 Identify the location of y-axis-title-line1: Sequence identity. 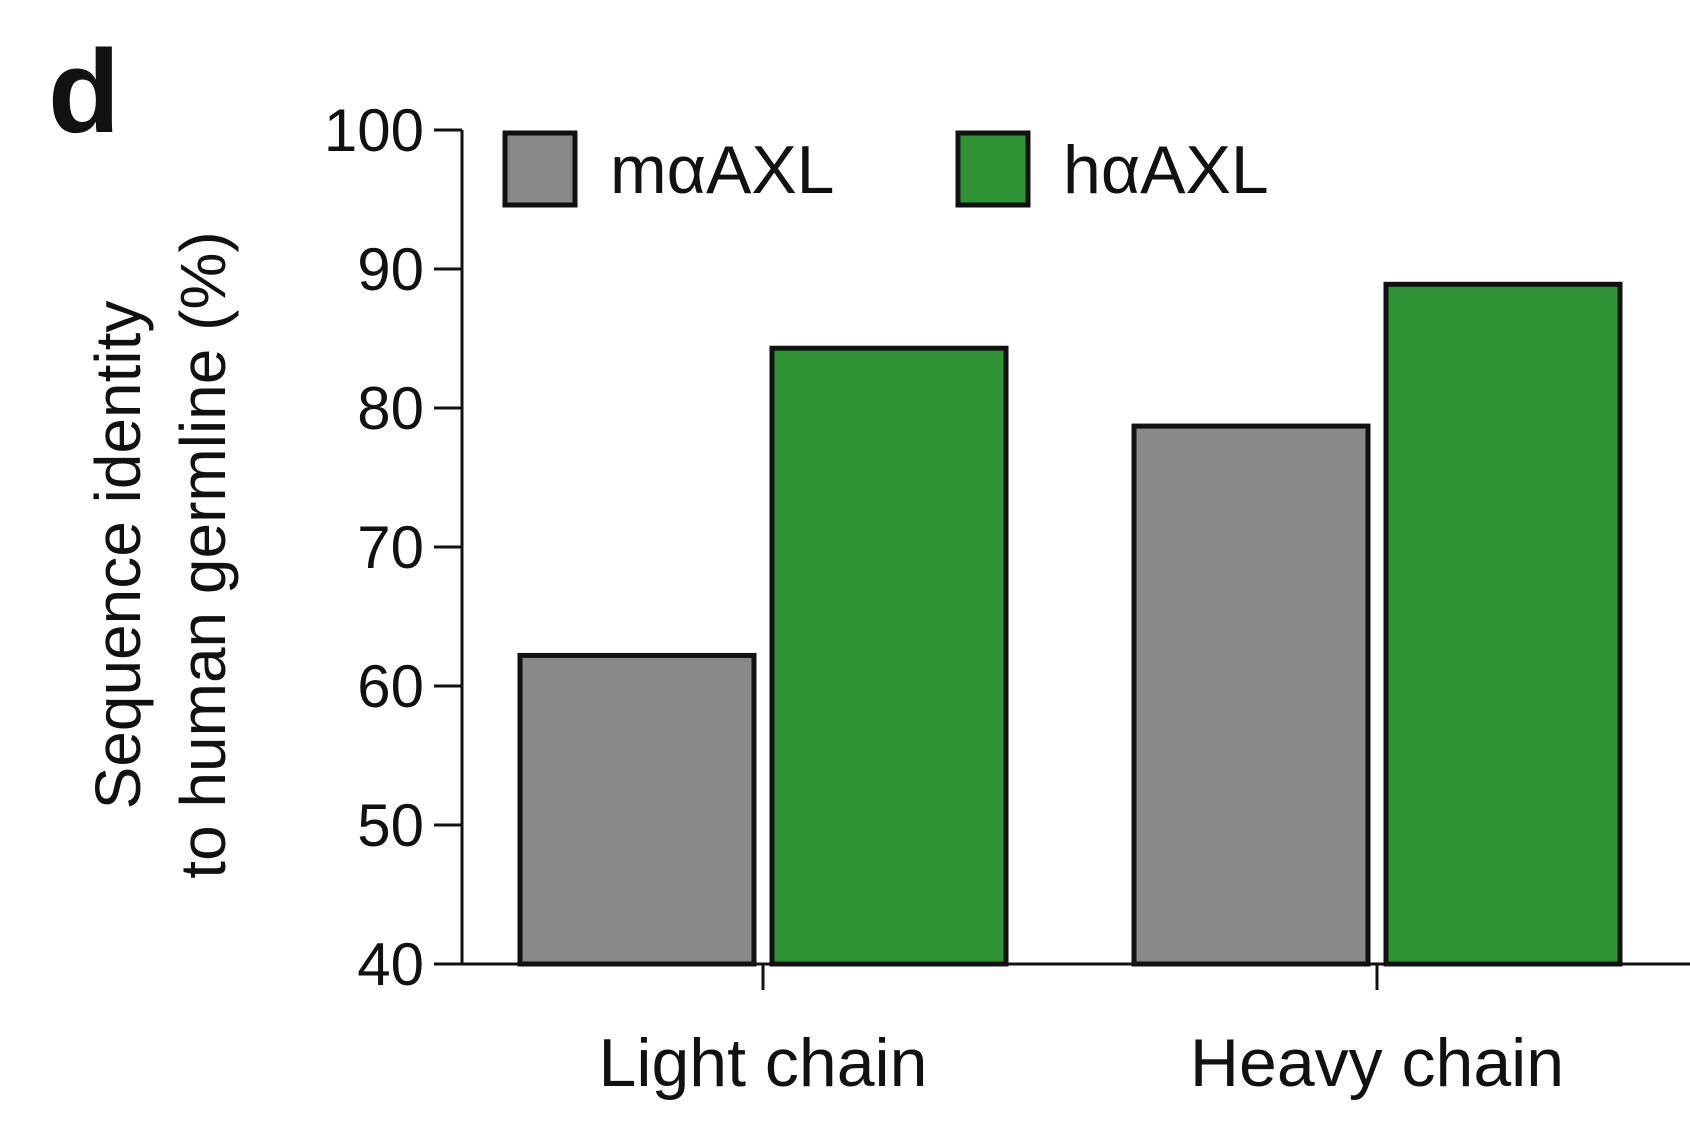
(118, 555).